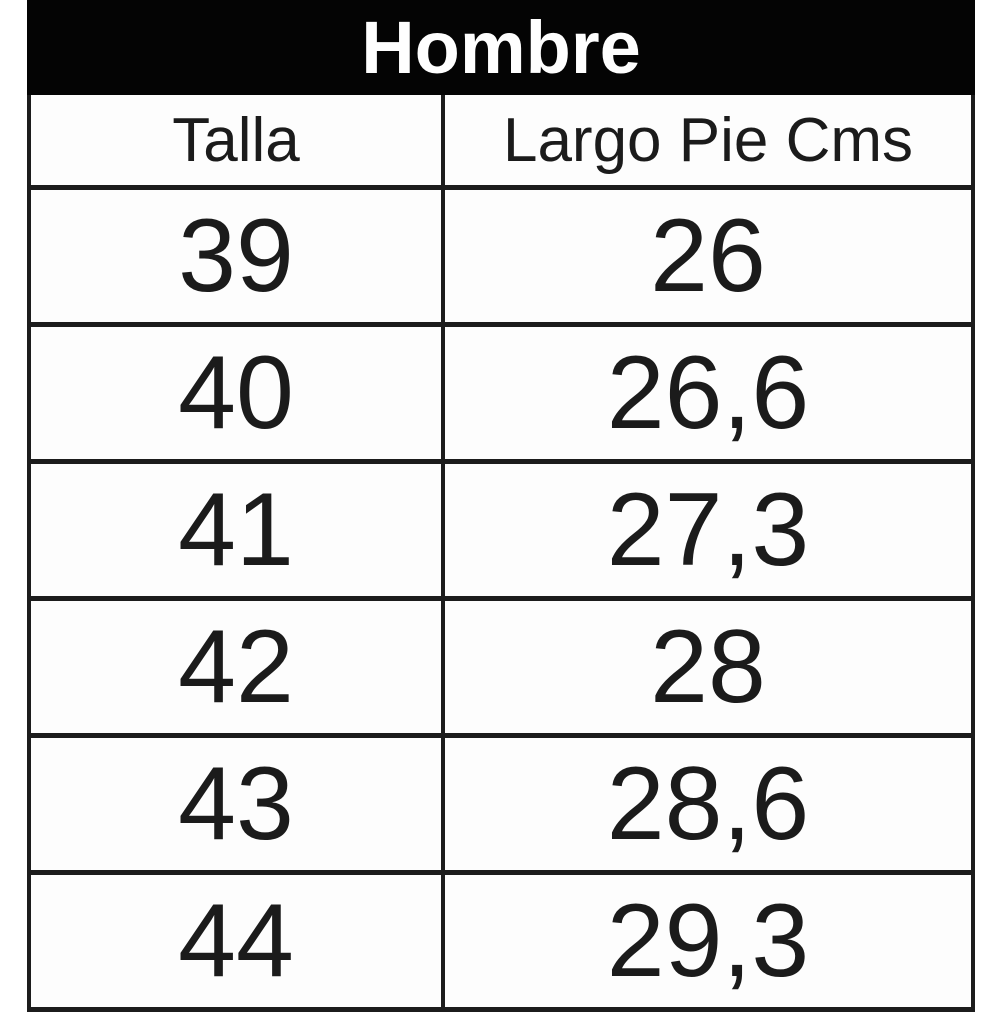 This screenshot has width=1000, height=1012. Describe the element at coordinates (238, 140) in the screenshot. I see `column-header-talla: Talla` at that location.